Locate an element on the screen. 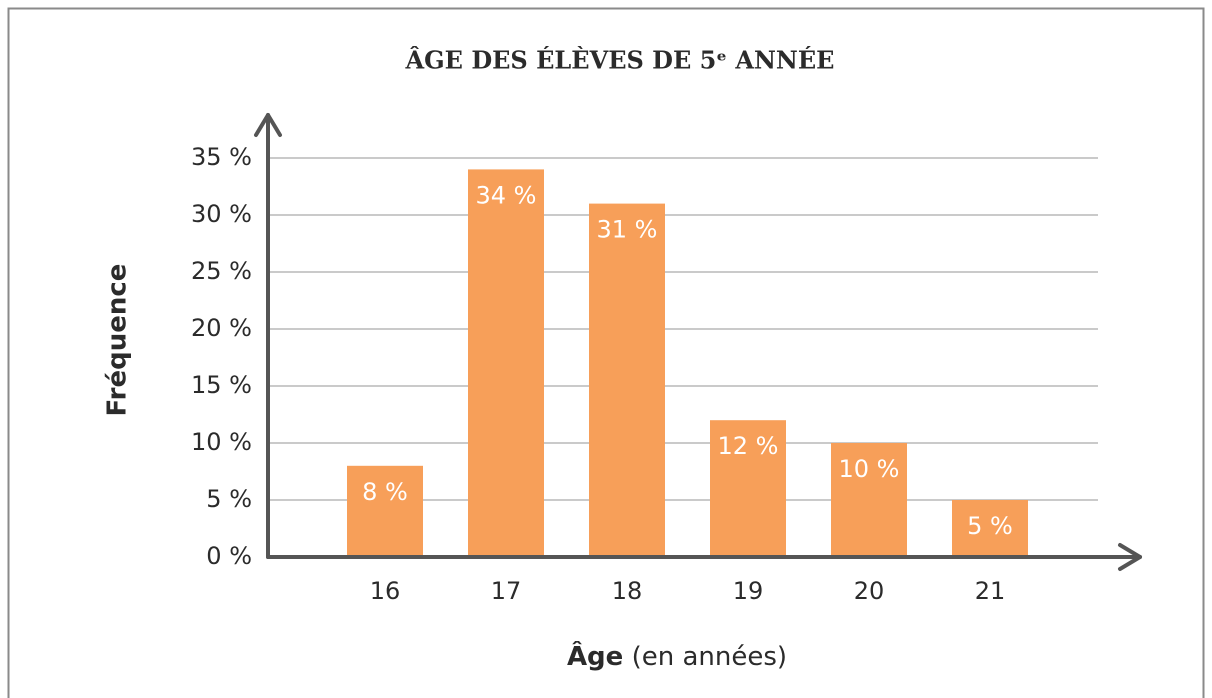 The image size is (1212, 698). x-tick-label: 18 is located at coordinates (627, 591).